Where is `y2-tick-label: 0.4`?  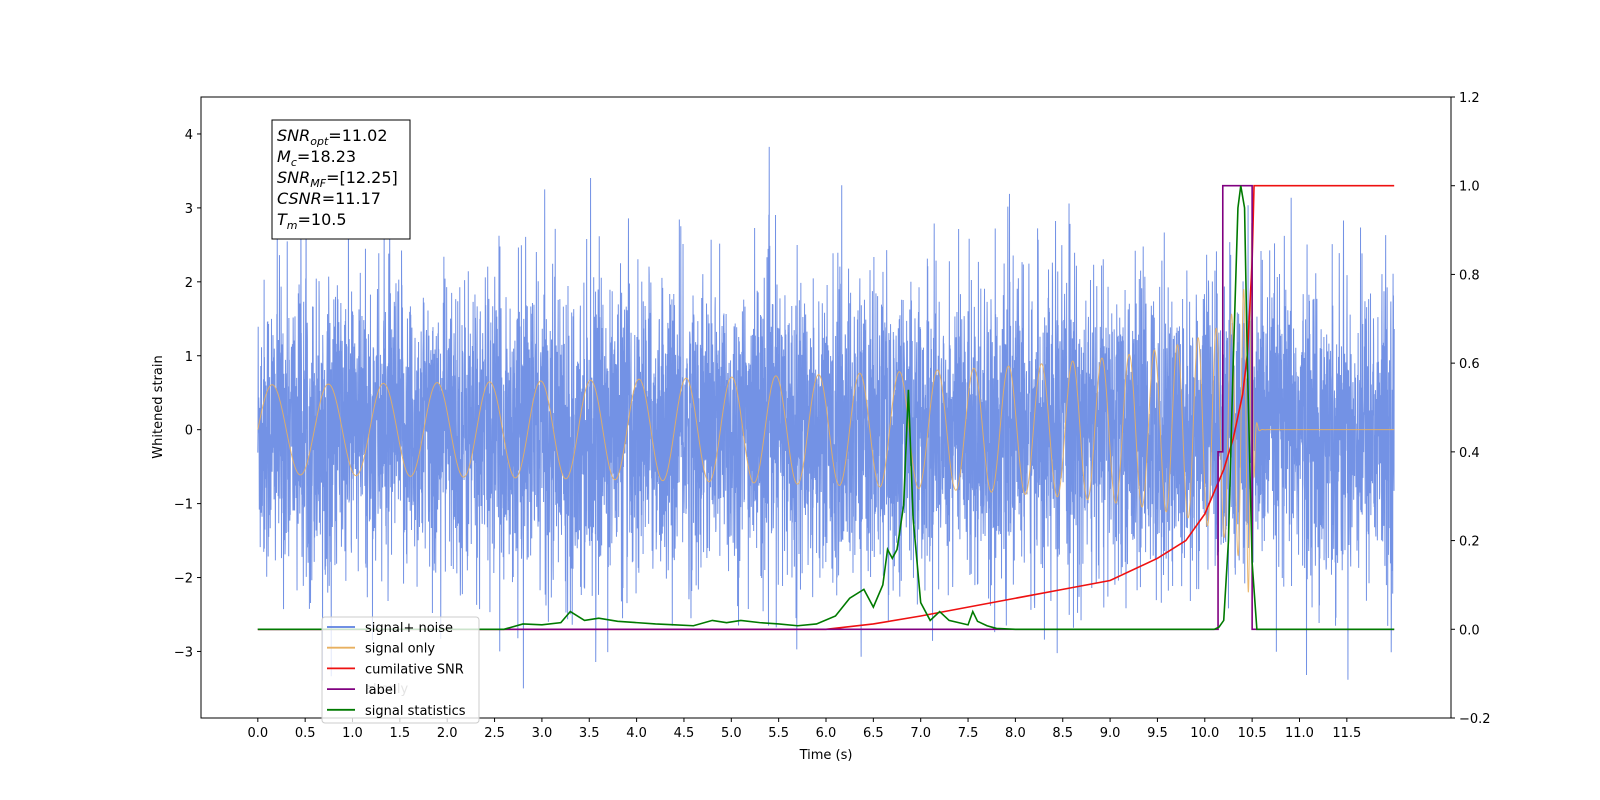 y2-tick-label: 0.4 is located at coordinates (1469, 453).